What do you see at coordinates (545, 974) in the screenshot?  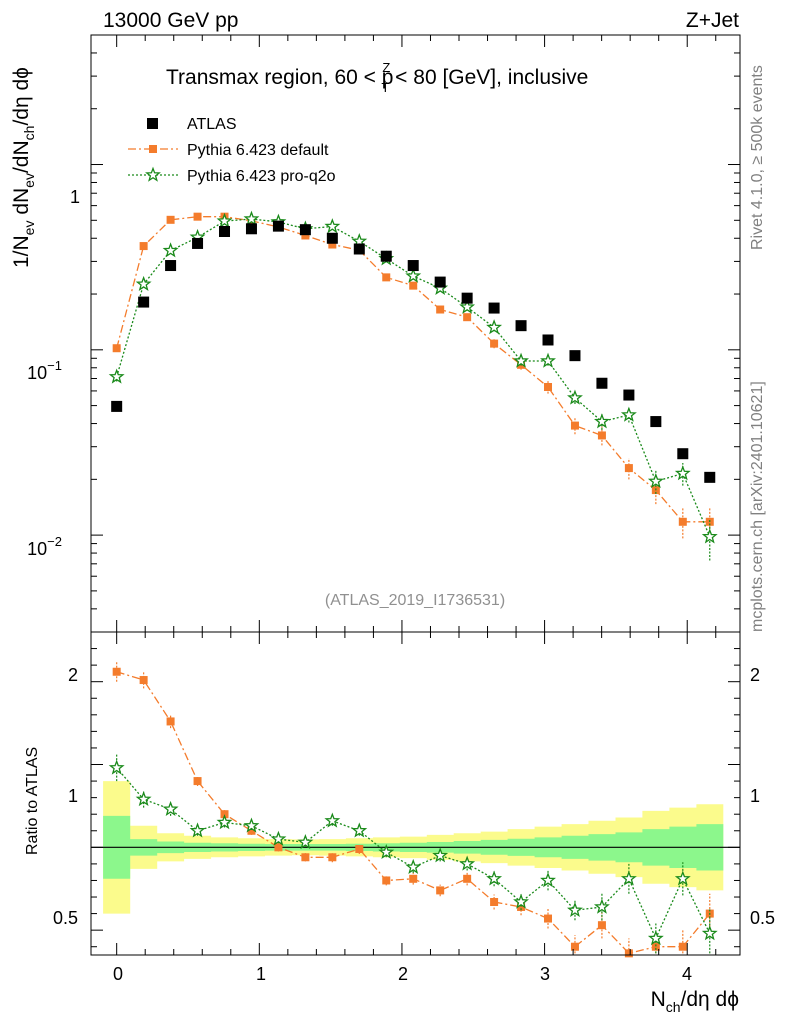 I see `x-tick-3: 3` at bounding box center [545, 974].